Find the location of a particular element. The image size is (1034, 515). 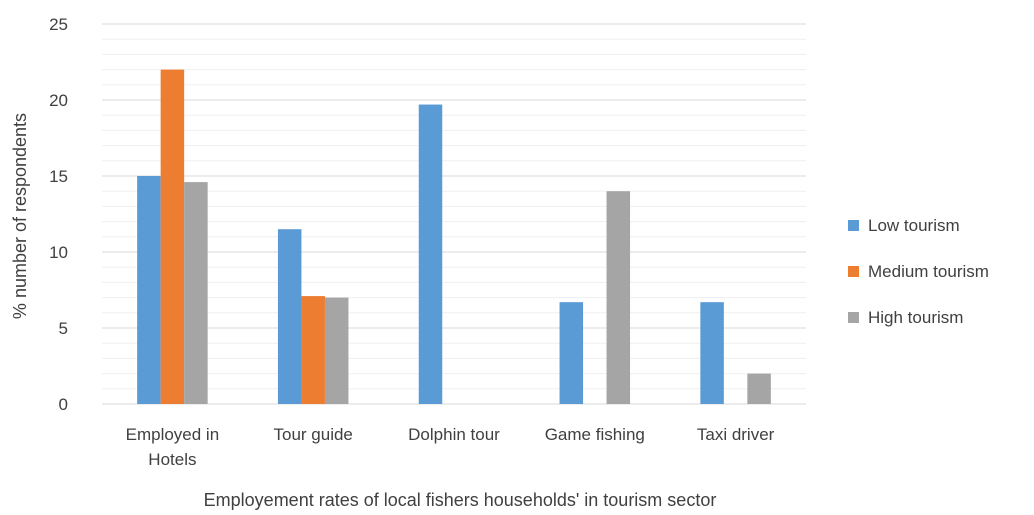

y-tick-label: 25 is located at coordinates (58, 24).